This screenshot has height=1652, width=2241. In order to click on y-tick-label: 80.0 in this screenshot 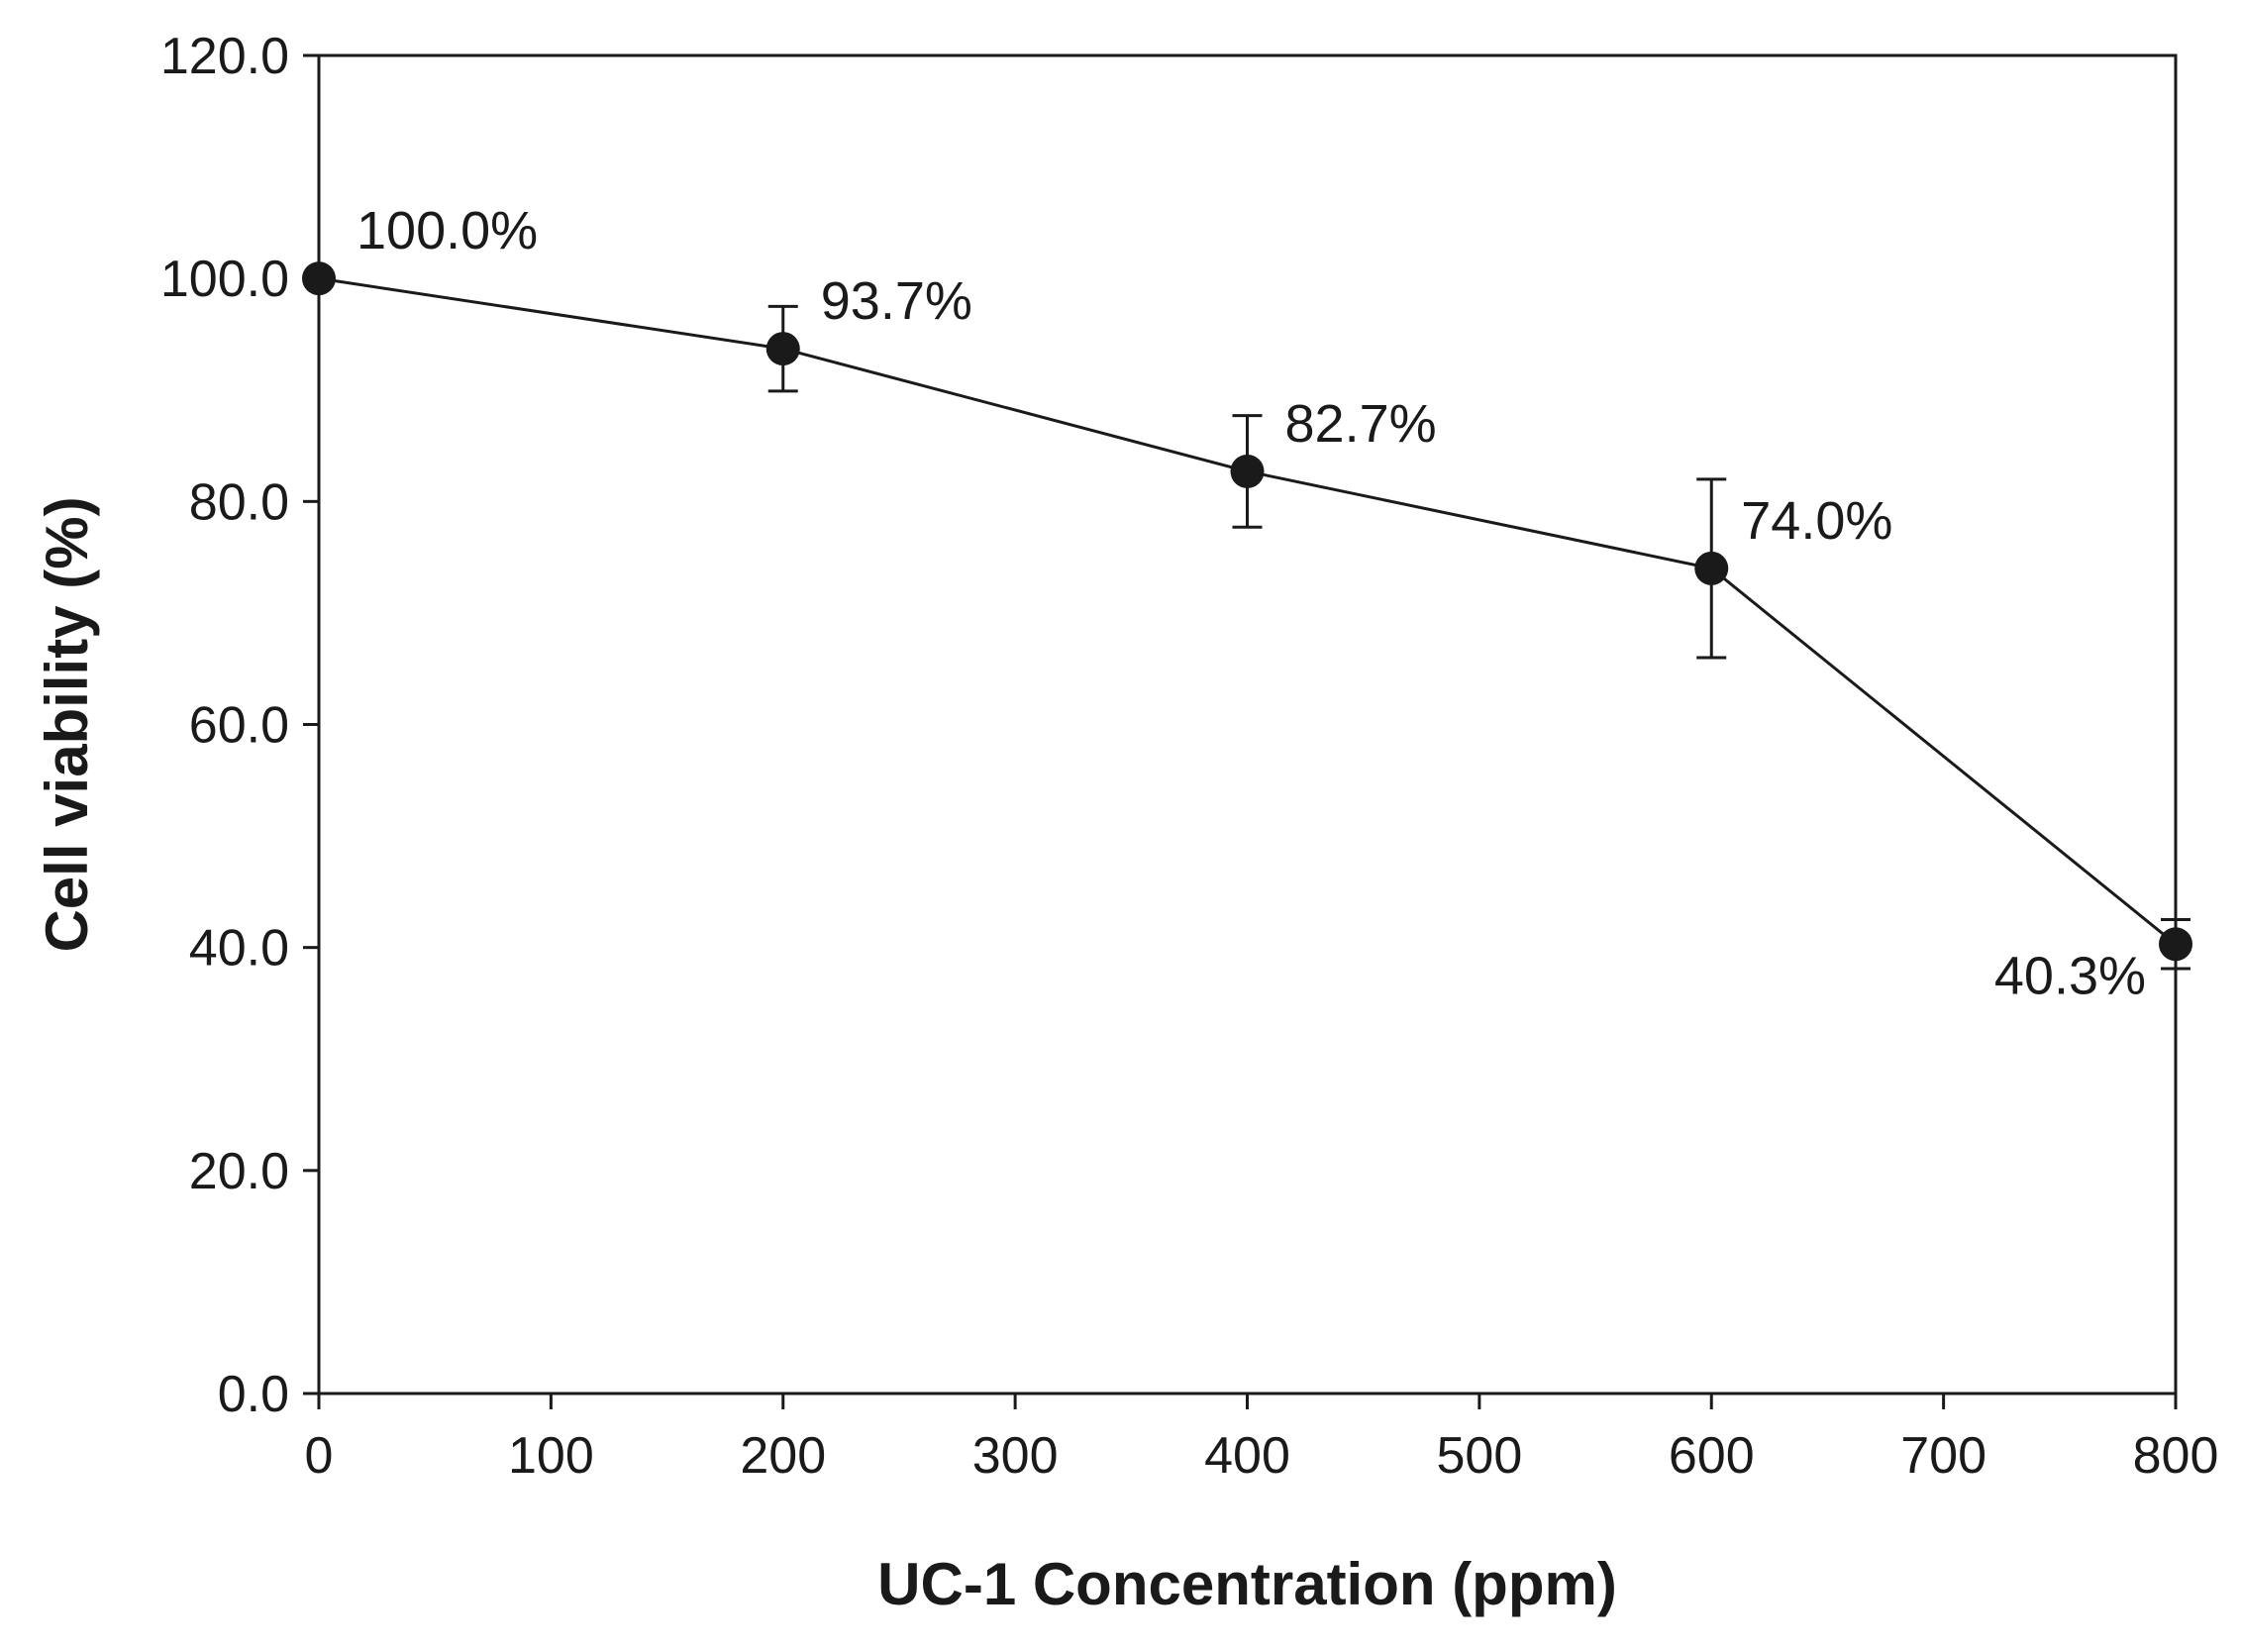, I will do `click(239, 502)`.